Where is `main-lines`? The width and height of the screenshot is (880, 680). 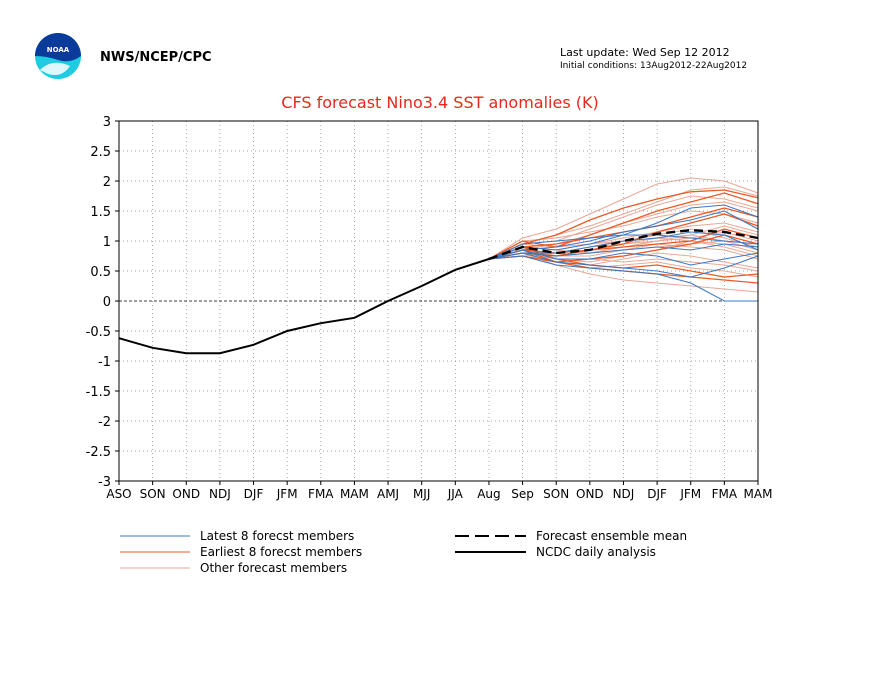 main-lines is located at coordinates (438, 291).